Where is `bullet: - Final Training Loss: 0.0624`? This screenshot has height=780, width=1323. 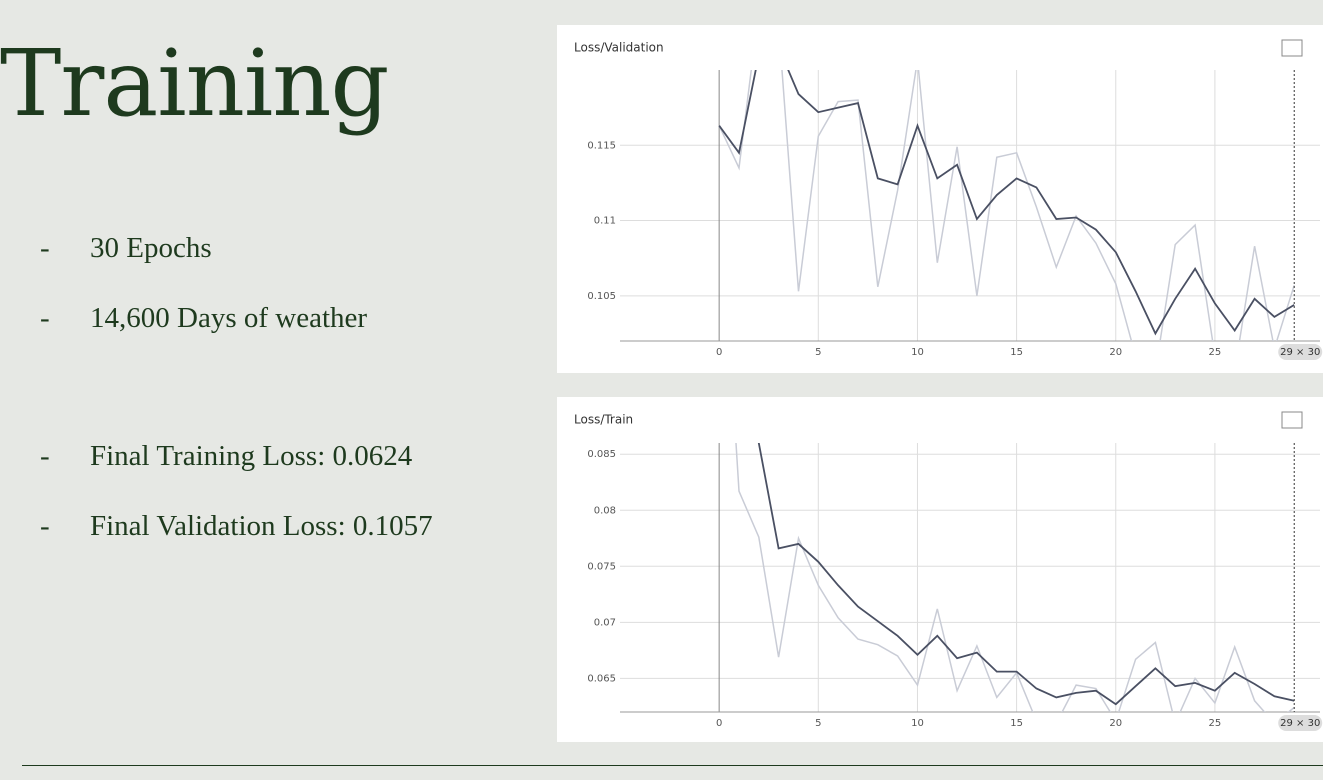
bullet: - Final Training Loss: 0.0624 is located at coordinates (226, 456).